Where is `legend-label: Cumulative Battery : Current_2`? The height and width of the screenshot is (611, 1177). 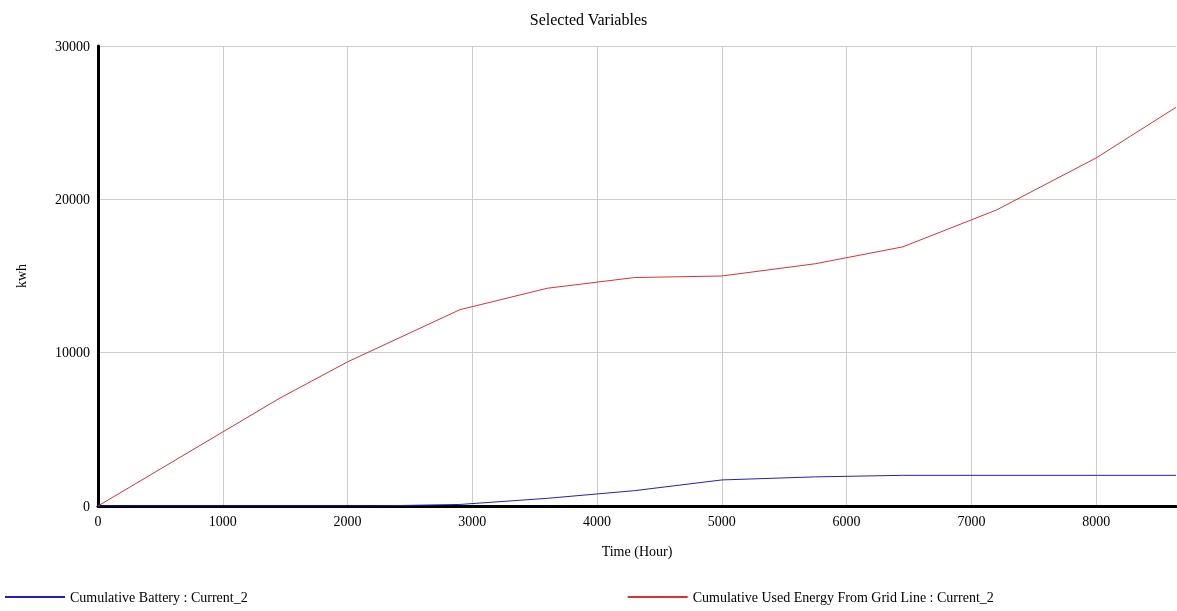 legend-label: Cumulative Battery : Current_2 is located at coordinates (159, 597).